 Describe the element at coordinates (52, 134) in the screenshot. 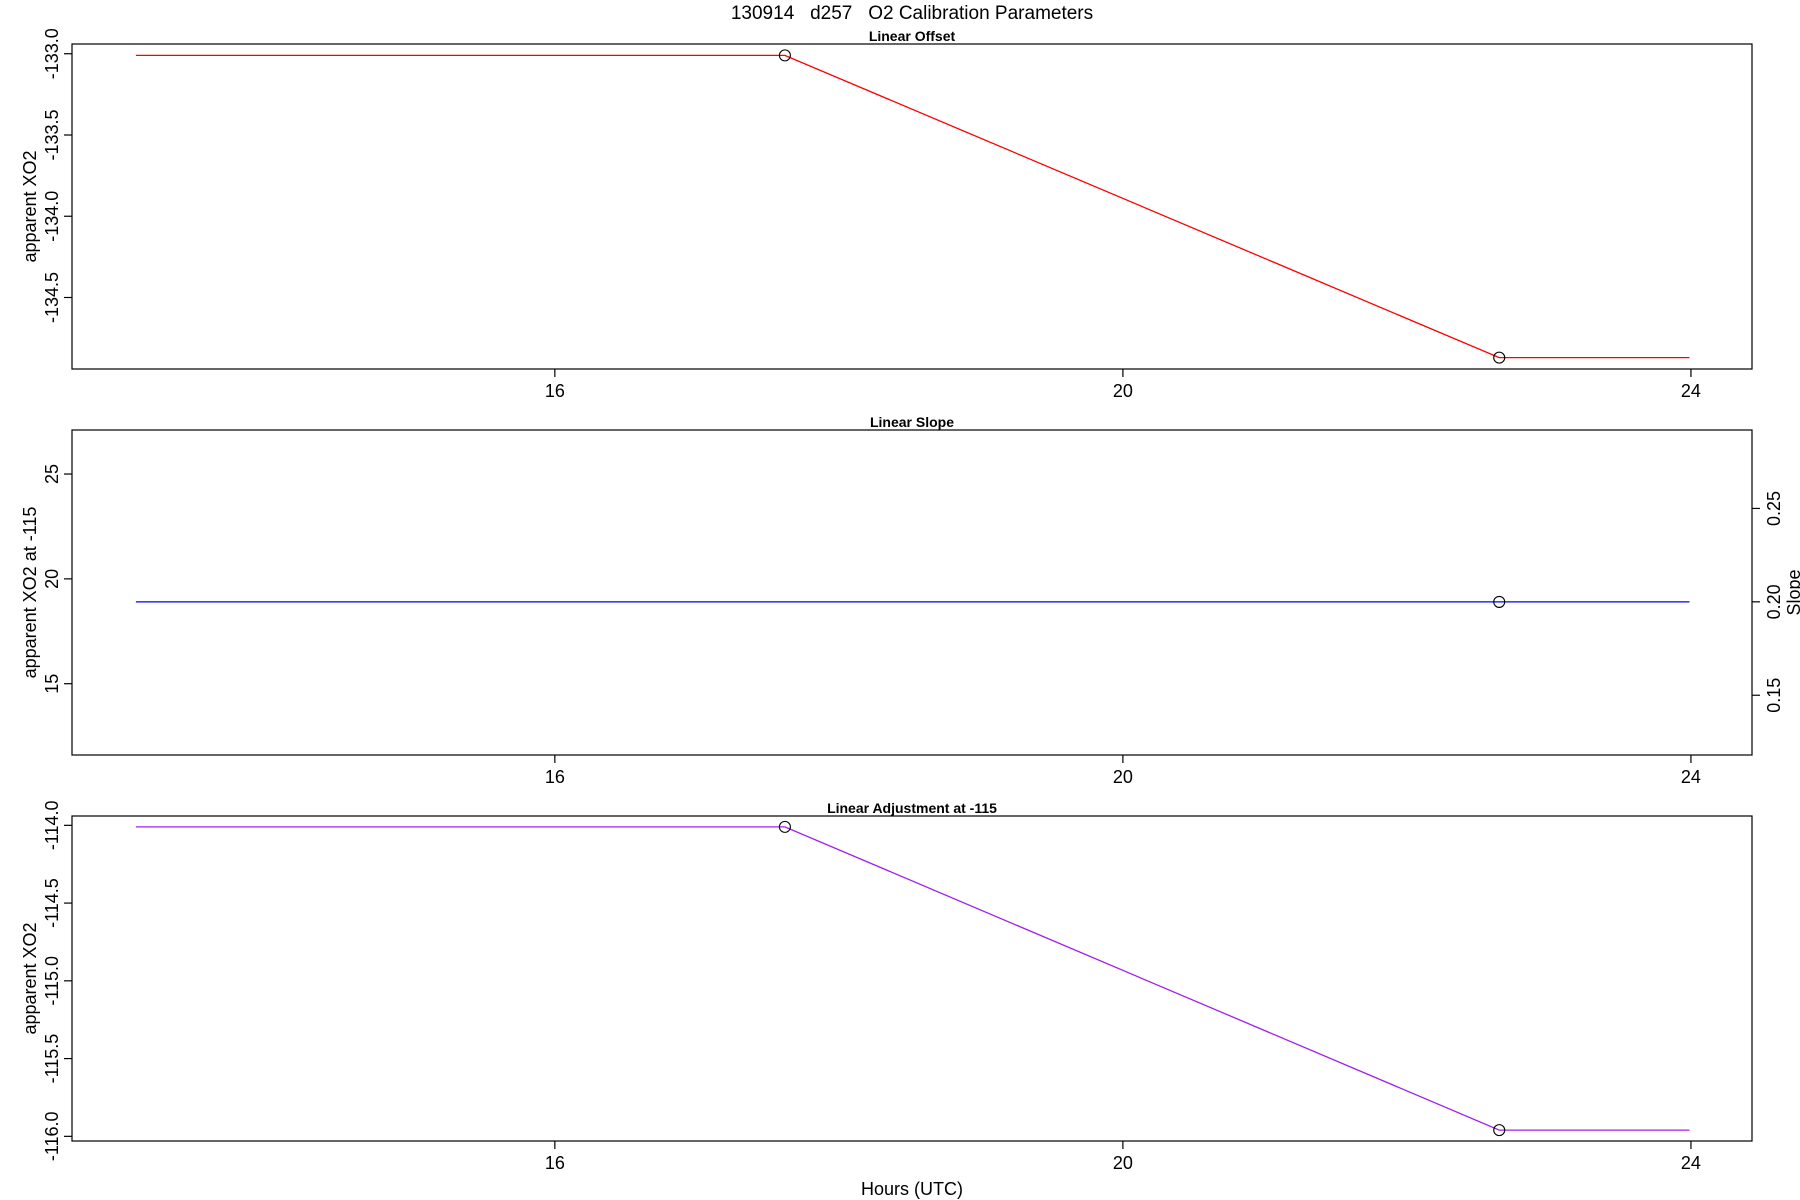

I see `y-tick-label-offset-1: -133.5` at that location.